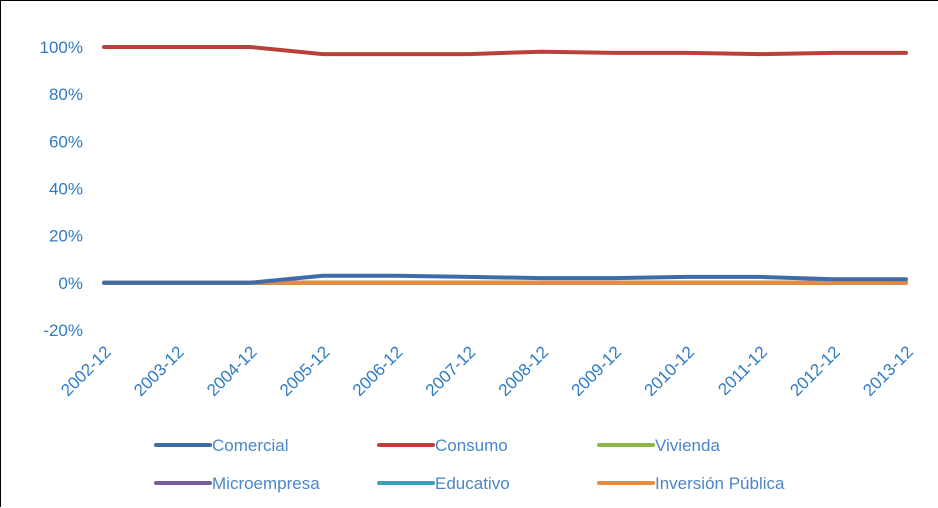  I want to click on x-tick-label: 2013-12, so click(888, 371).